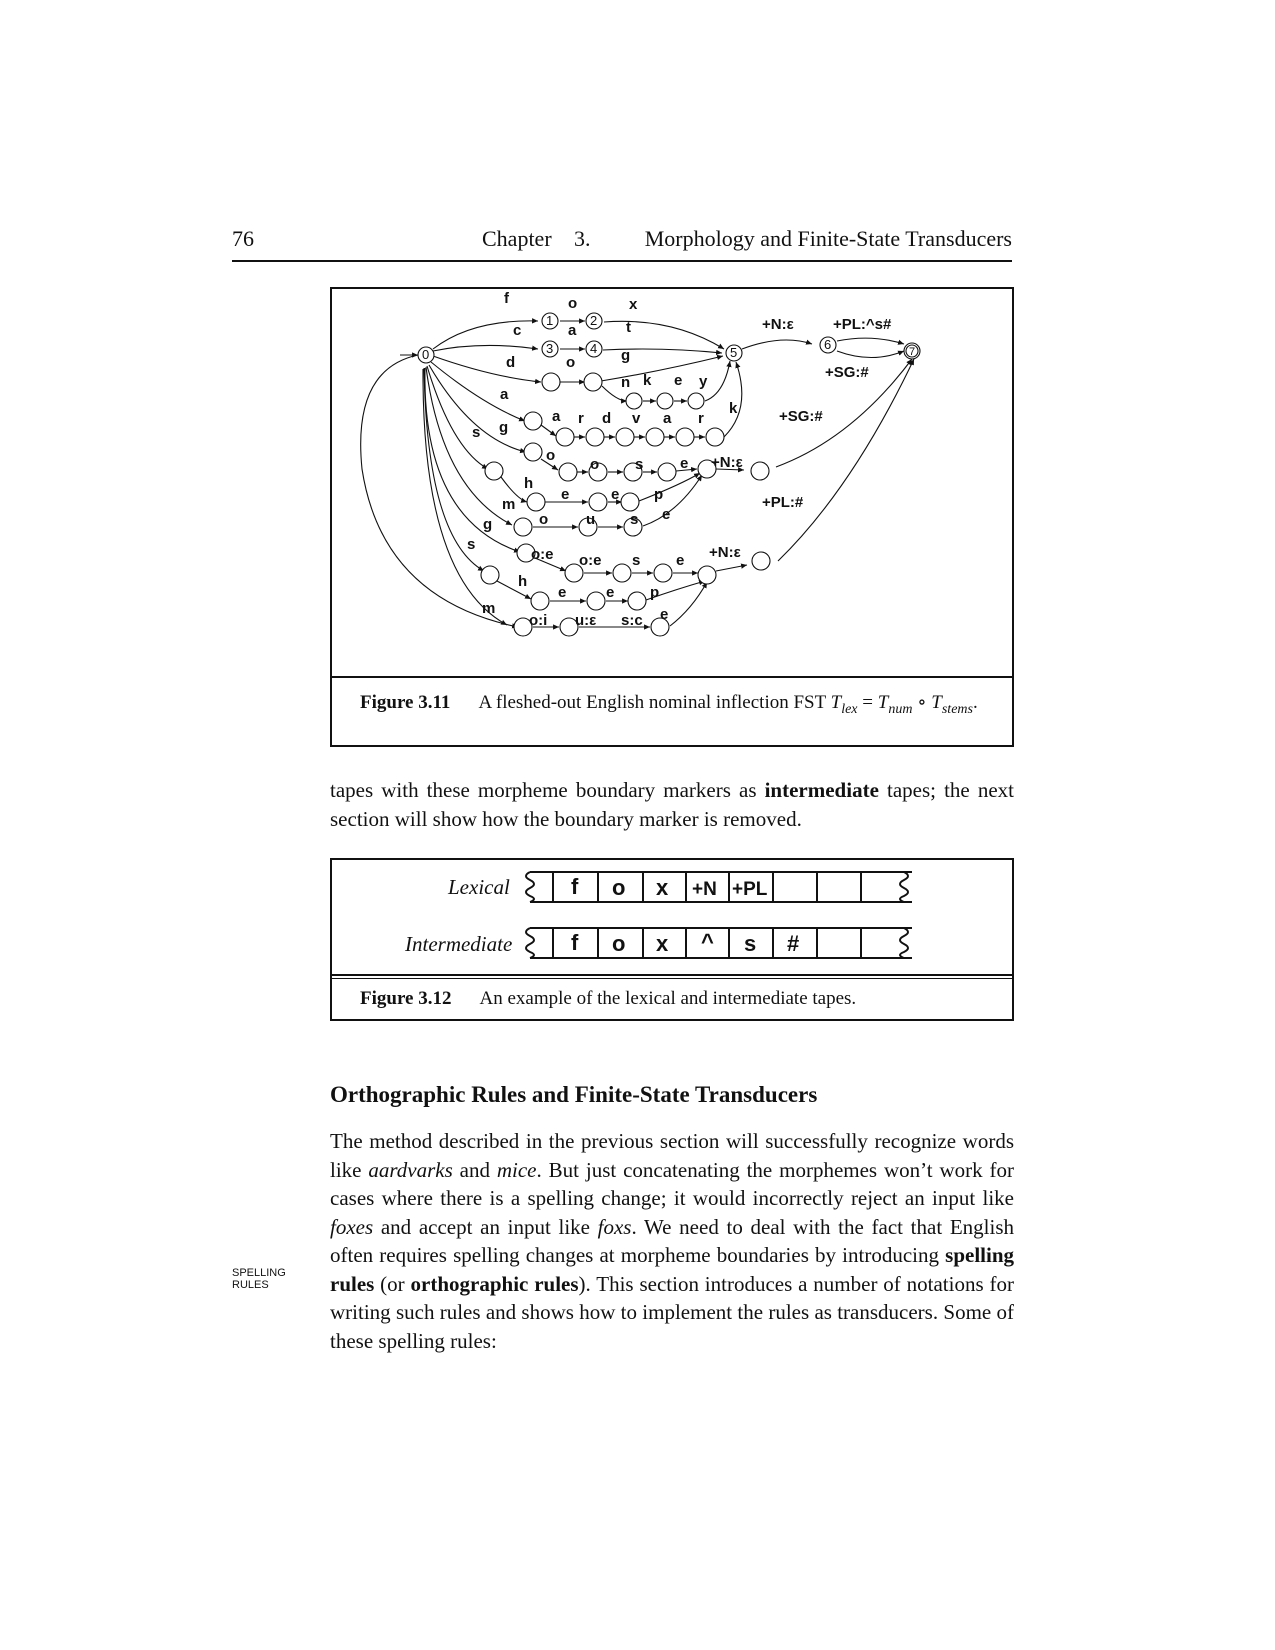  I want to click on lexical-cell: x, so click(662, 887).